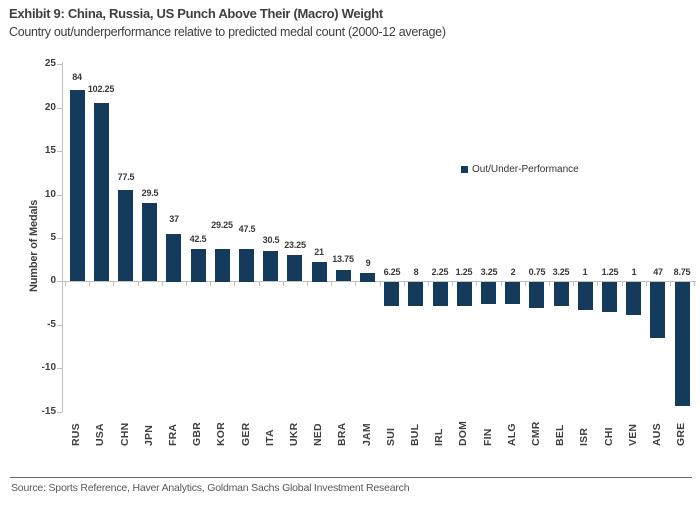 This screenshot has width=700, height=506. What do you see at coordinates (48, 411) in the screenshot?
I see `y-tick-label: -15` at bounding box center [48, 411].